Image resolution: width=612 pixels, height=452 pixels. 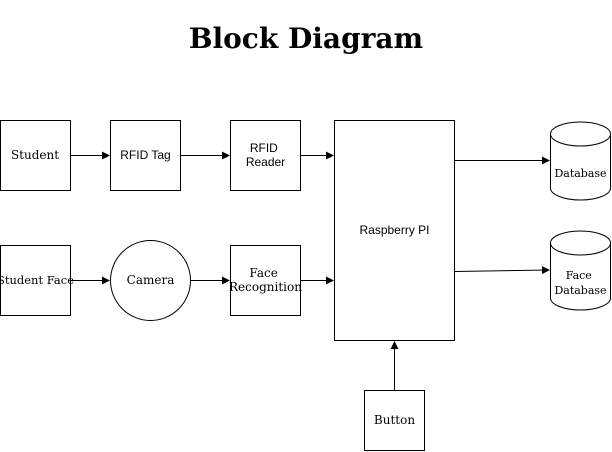 I want to click on diagram-title: Block Diagram, so click(x=306, y=38).